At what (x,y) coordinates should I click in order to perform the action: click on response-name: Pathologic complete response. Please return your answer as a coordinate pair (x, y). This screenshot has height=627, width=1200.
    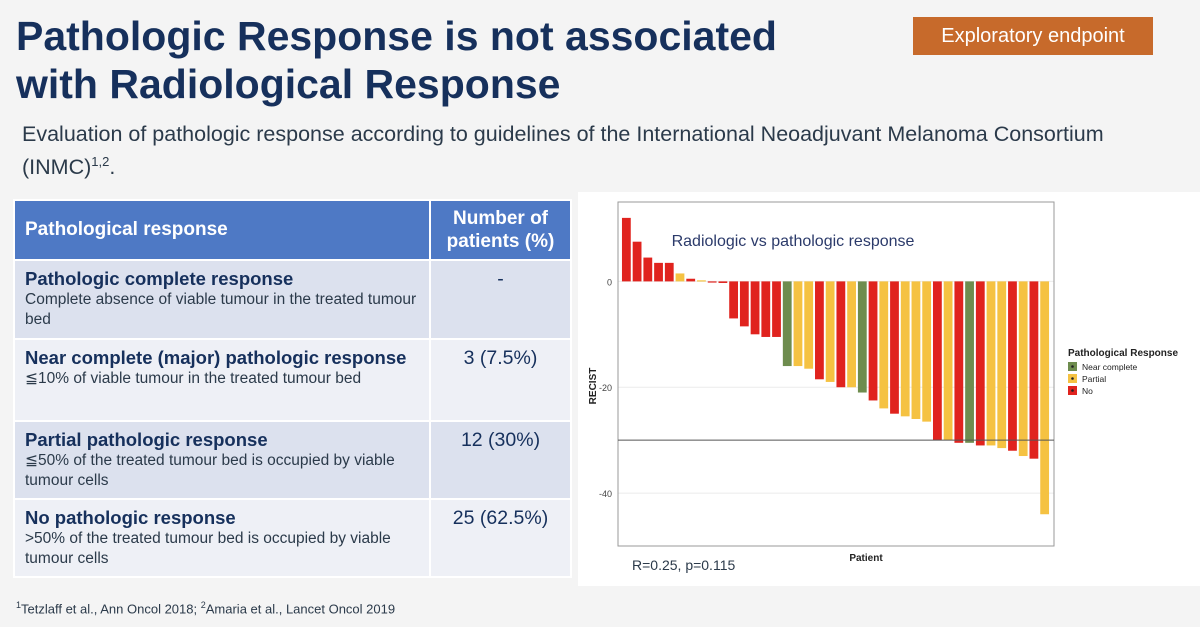
    Looking at the image, I should click on (159, 278).